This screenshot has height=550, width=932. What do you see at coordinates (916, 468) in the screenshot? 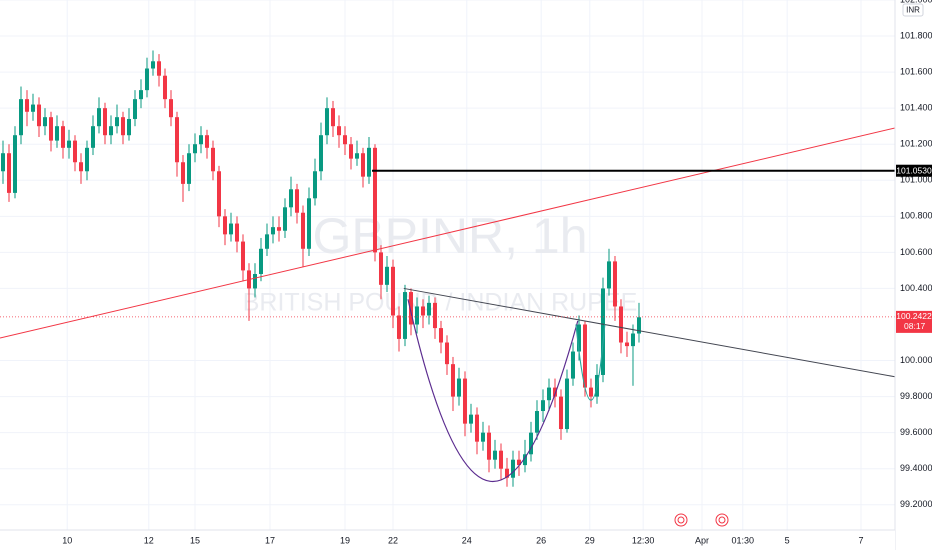
I see `y-tick-label: 99.4000` at bounding box center [916, 468].